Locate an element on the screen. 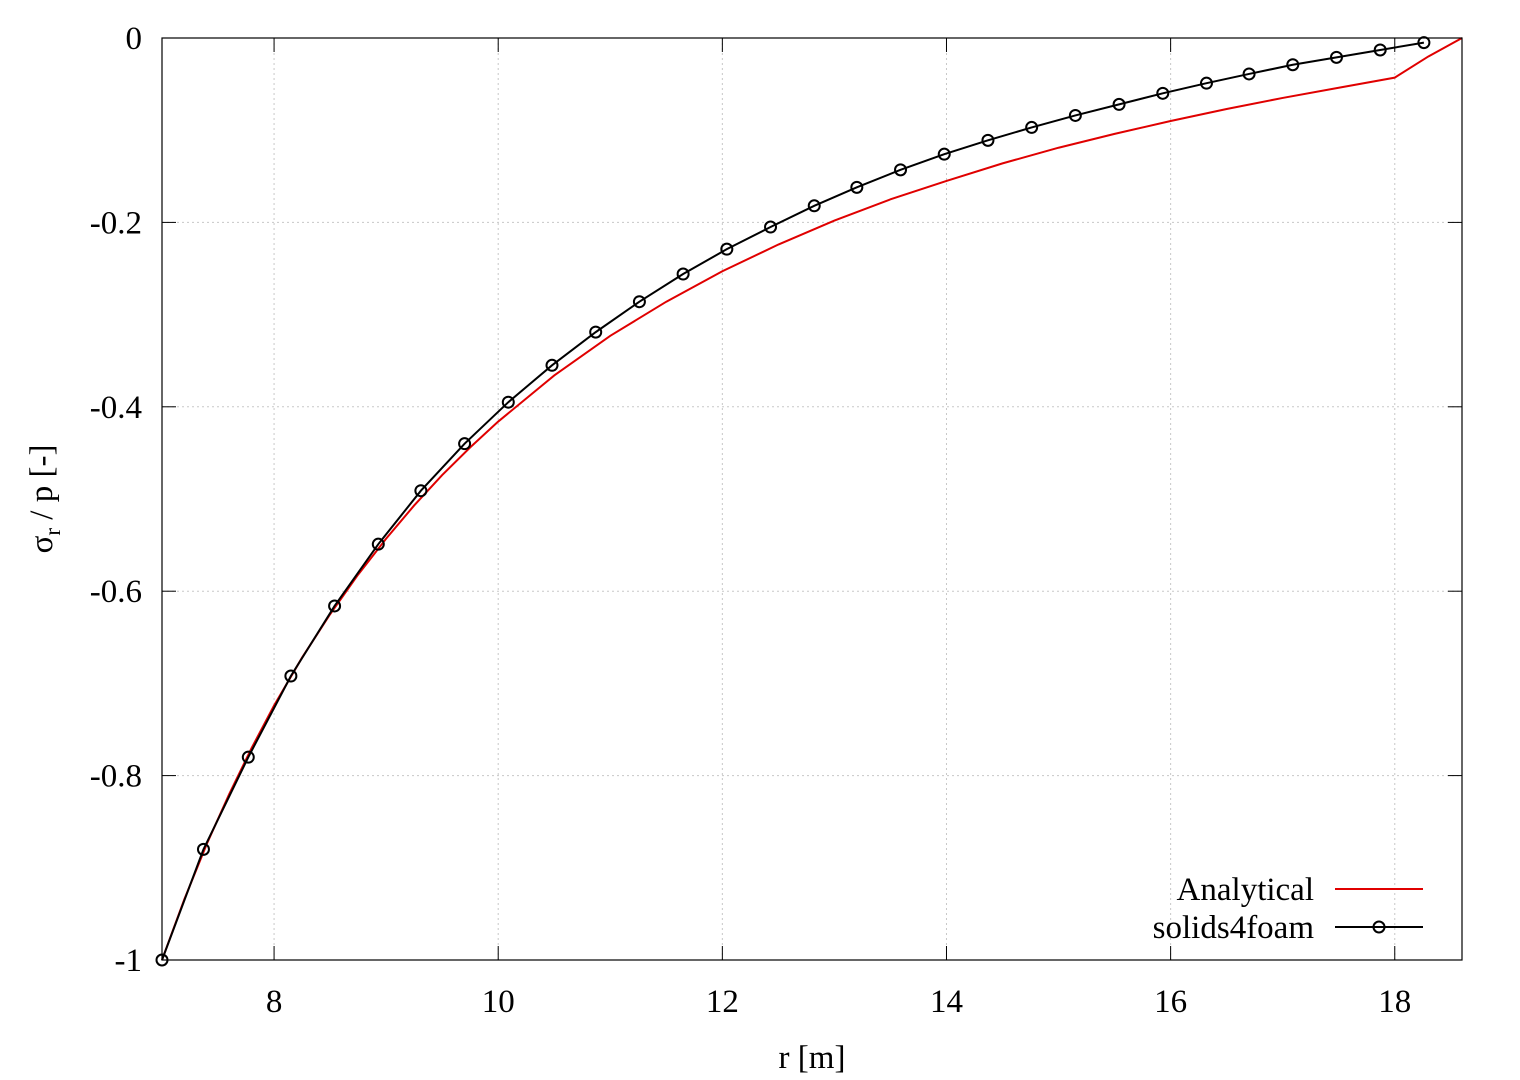 Image resolution: width=1520 pixels, height=1080 pixels. x-axis-title: r [m] is located at coordinates (812, 1058).